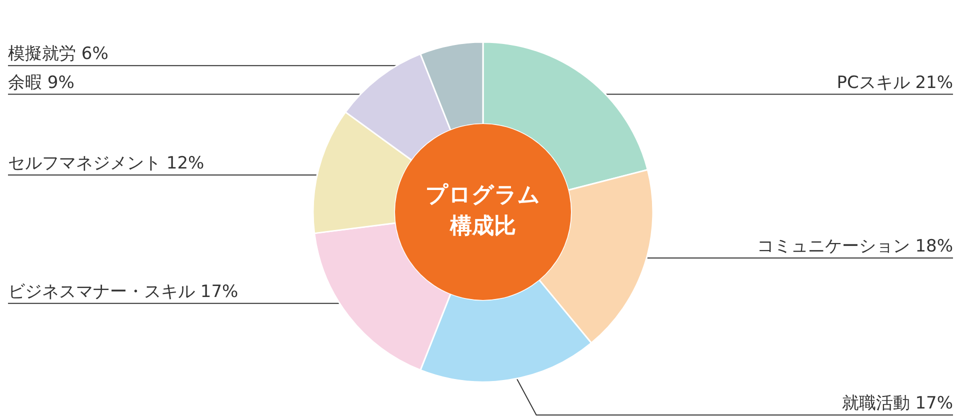 The image size is (961, 419). Describe the element at coordinates (894, 82) in the screenshot. I see `slice-label: PCスキル 21%` at that location.